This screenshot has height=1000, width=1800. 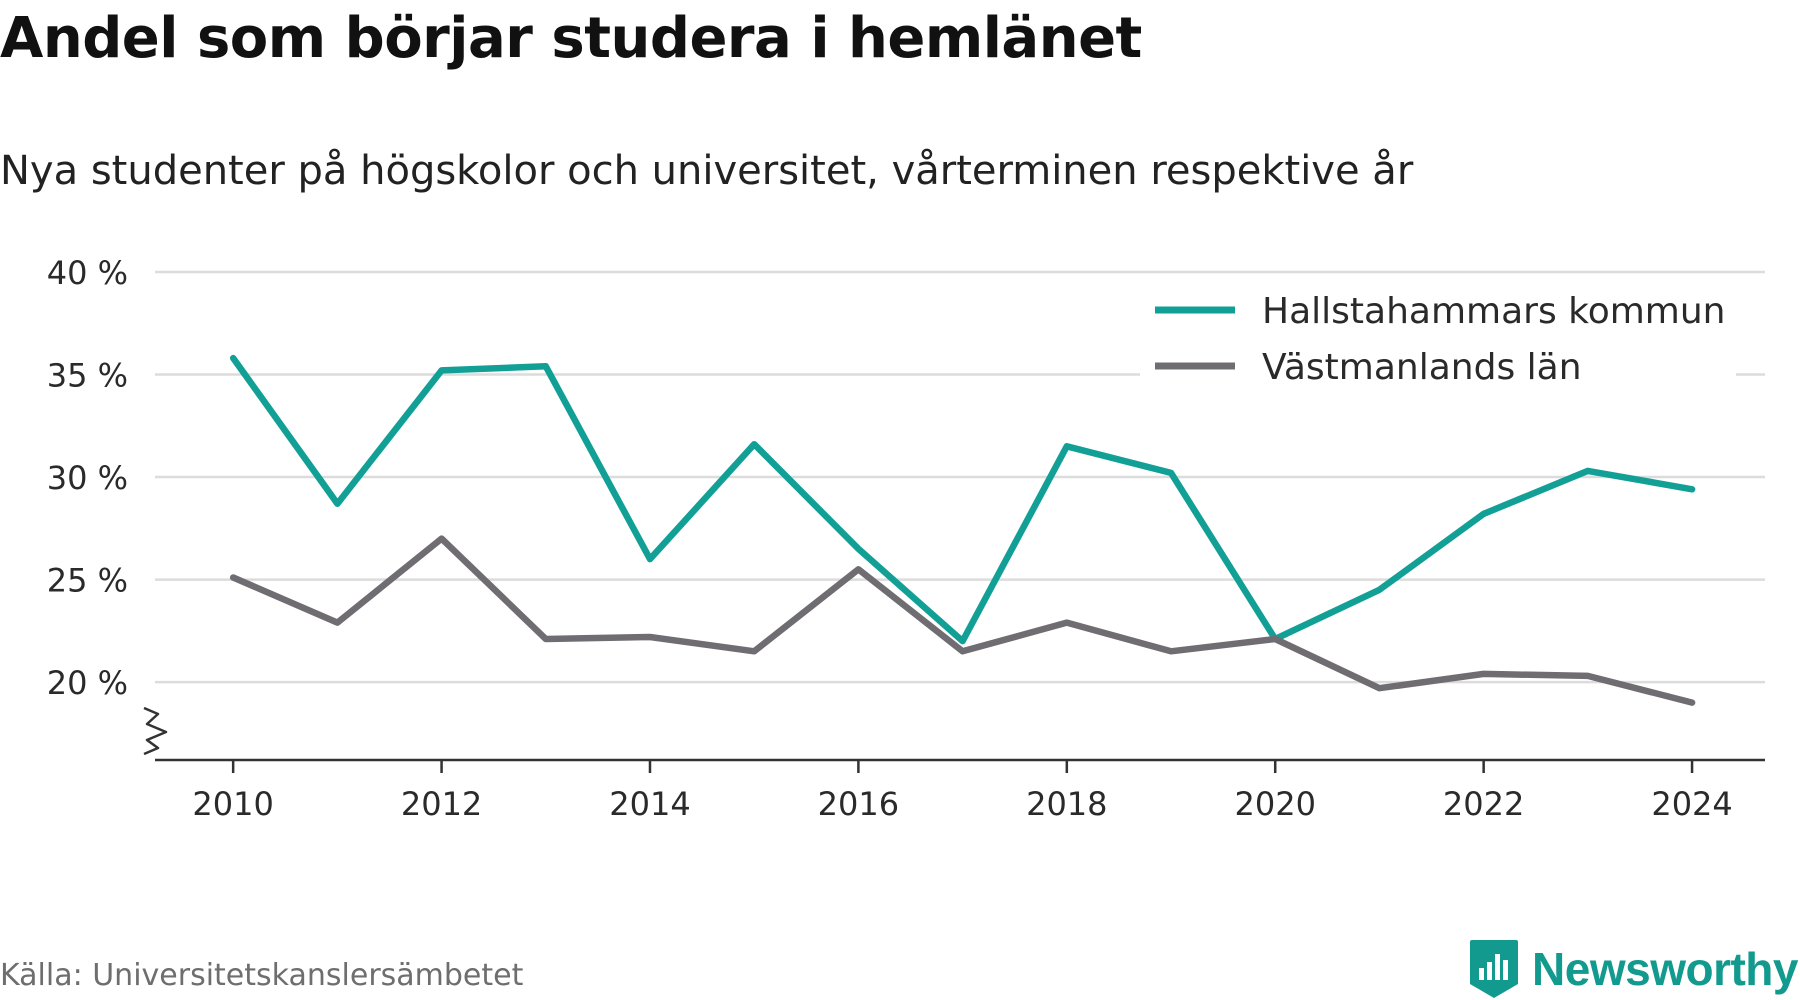 I want to click on y-tick-label: 20 %, so click(x=87, y=683).